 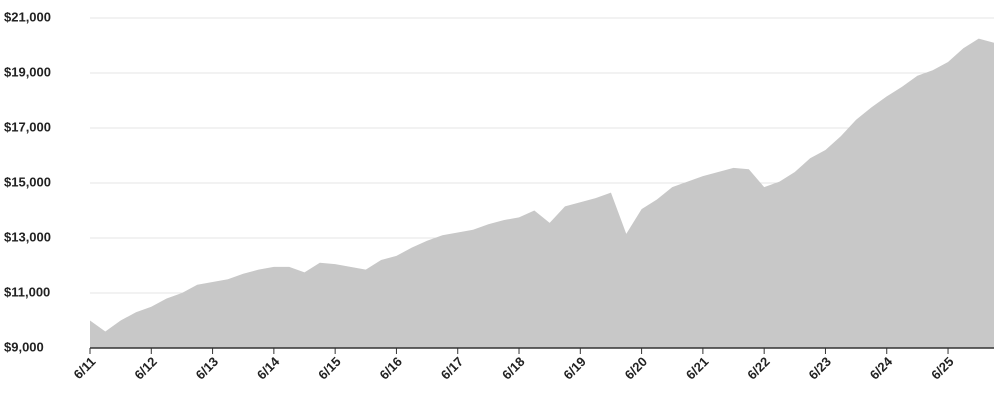 What do you see at coordinates (697, 368) in the screenshot?
I see `x-tick-label: 6/21` at bounding box center [697, 368].